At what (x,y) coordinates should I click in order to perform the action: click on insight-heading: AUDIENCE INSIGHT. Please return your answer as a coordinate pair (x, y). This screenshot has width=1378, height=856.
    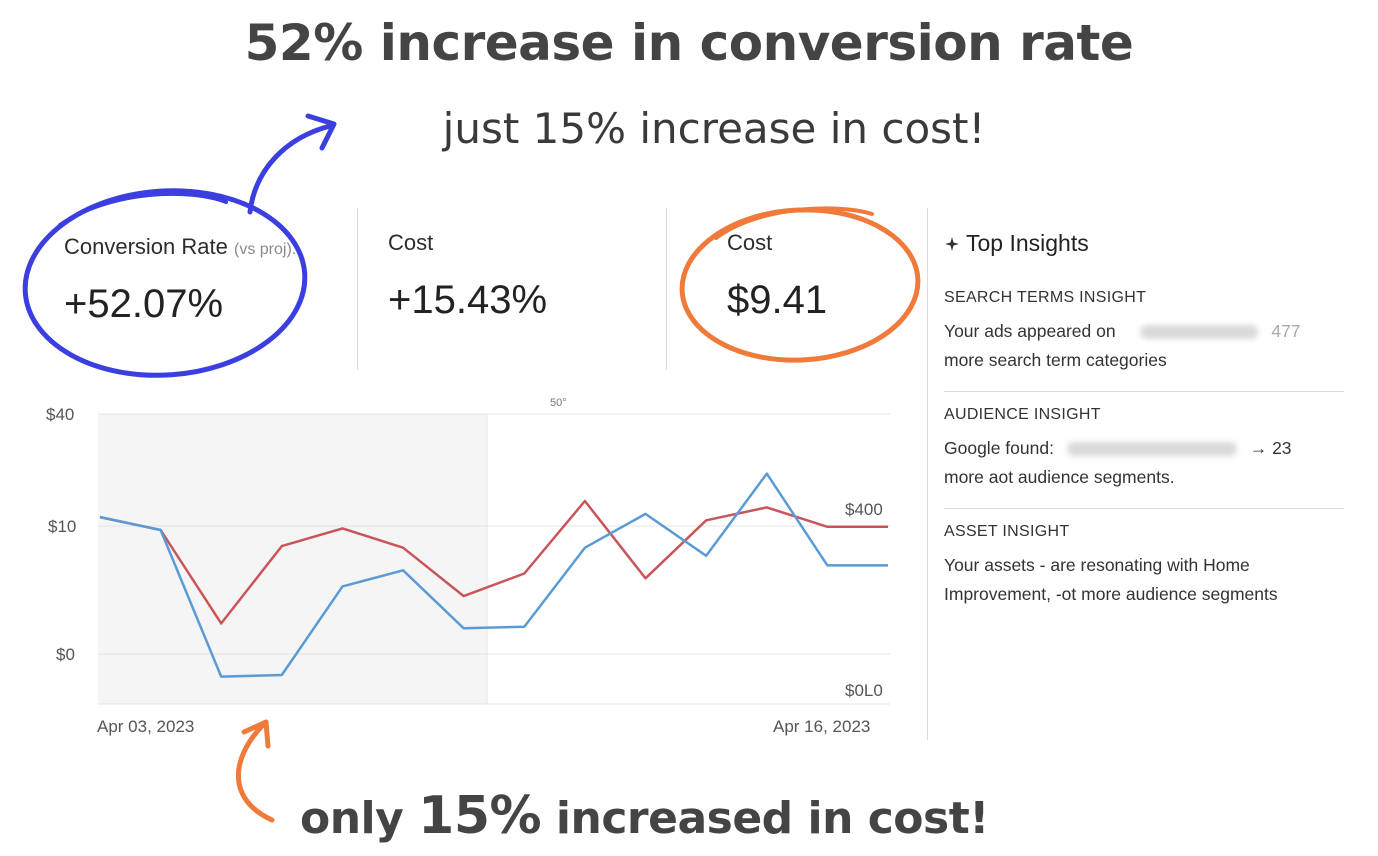
    Looking at the image, I should click on (1022, 414).